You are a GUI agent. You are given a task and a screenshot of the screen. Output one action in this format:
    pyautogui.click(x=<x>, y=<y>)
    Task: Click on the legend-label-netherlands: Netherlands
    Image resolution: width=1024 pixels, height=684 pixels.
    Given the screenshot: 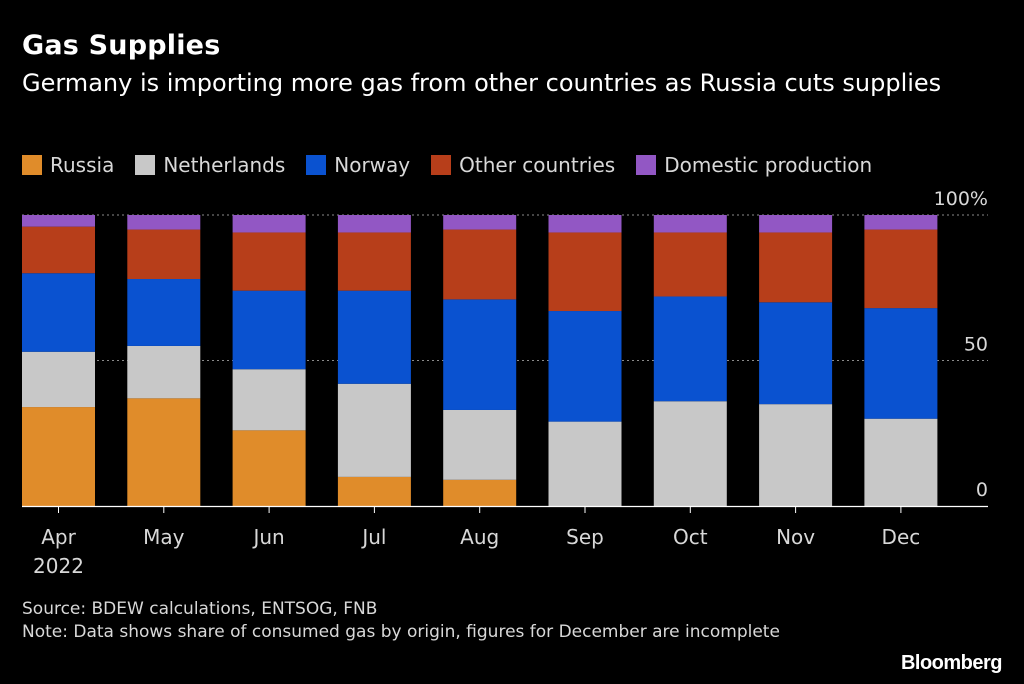 What is the action you would take?
    pyautogui.click(x=224, y=165)
    